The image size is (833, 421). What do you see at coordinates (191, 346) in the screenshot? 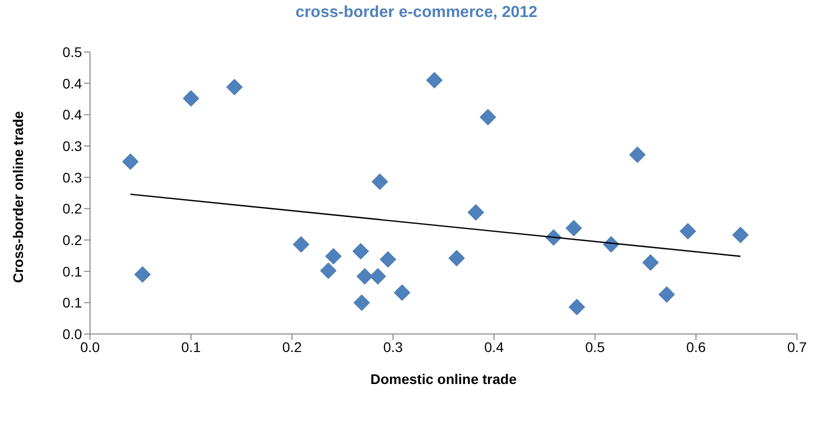
I see `x-tick-label: 0.1` at bounding box center [191, 346].